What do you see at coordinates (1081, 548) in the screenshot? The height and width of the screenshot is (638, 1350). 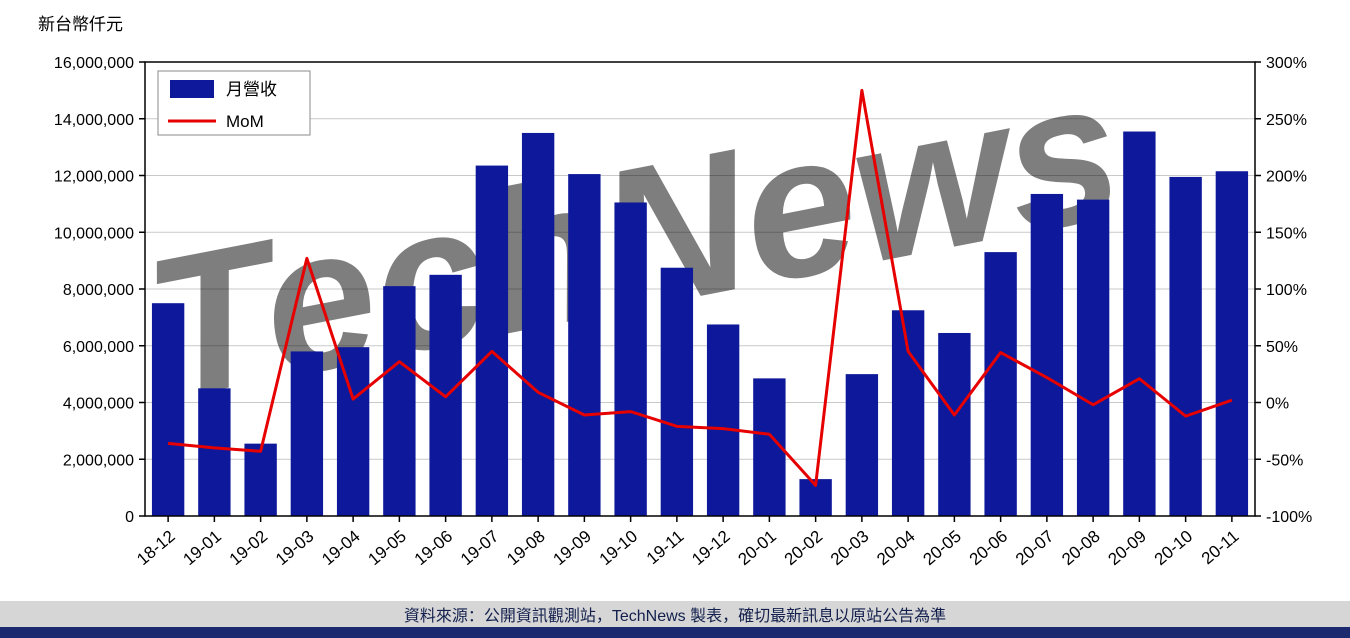 I see `x-axis-label: 20-08` at bounding box center [1081, 548].